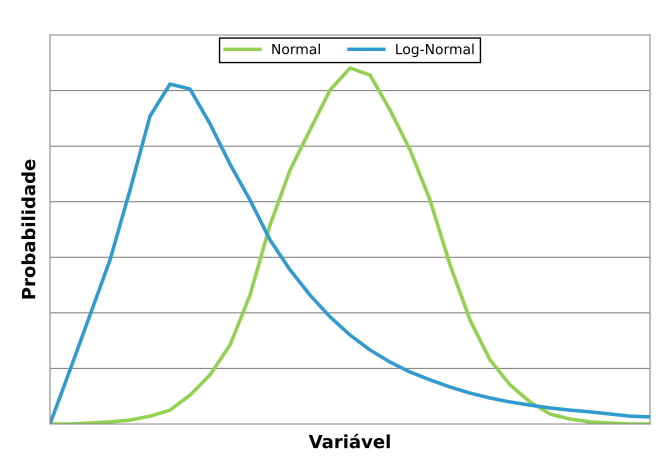 The image size is (661, 456). I want to click on legend-label: Log-Normal, so click(435, 51).